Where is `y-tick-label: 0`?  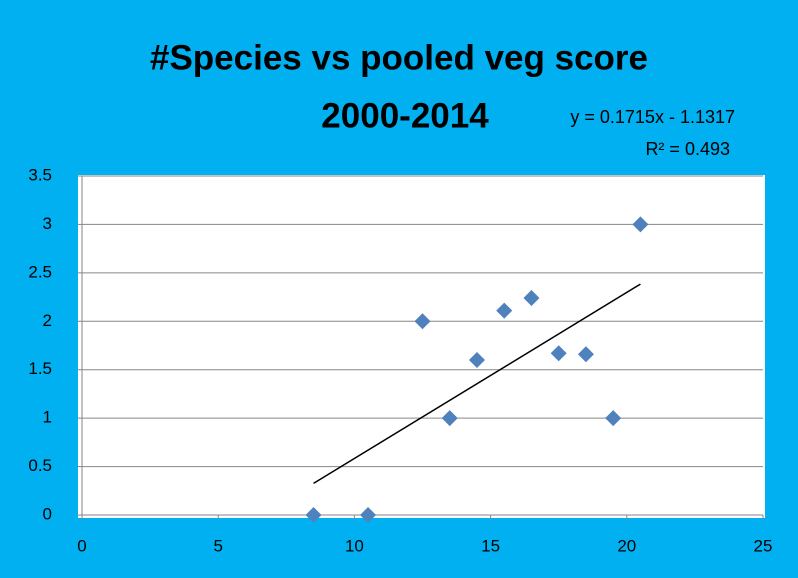
y-tick-label: 0 is located at coordinates (47, 513).